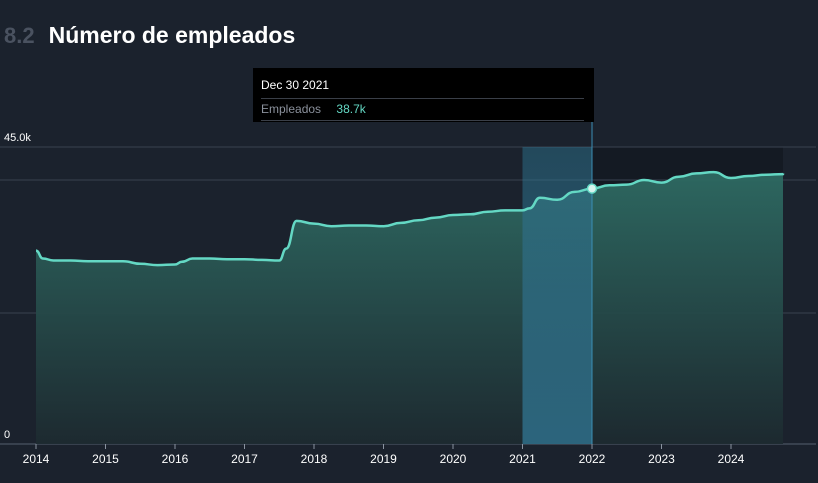 This screenshot has width=818, height=483. I want to click on tooltip-series-label: Empleados, so click(291, 109).